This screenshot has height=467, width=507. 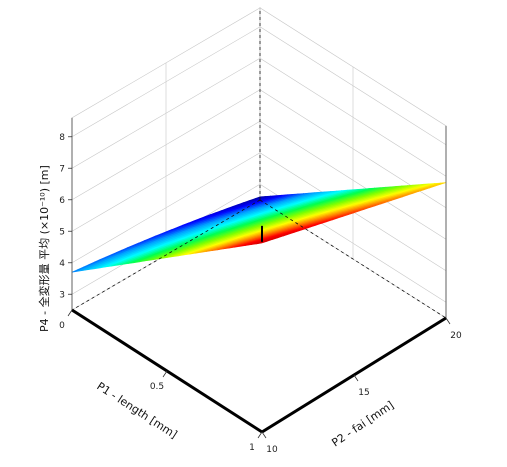 What do you see at coordinates (136, 411) in the screenshot?
I see `x-axis-label: P1 - length [mm]` at bounding box center [136, 411].